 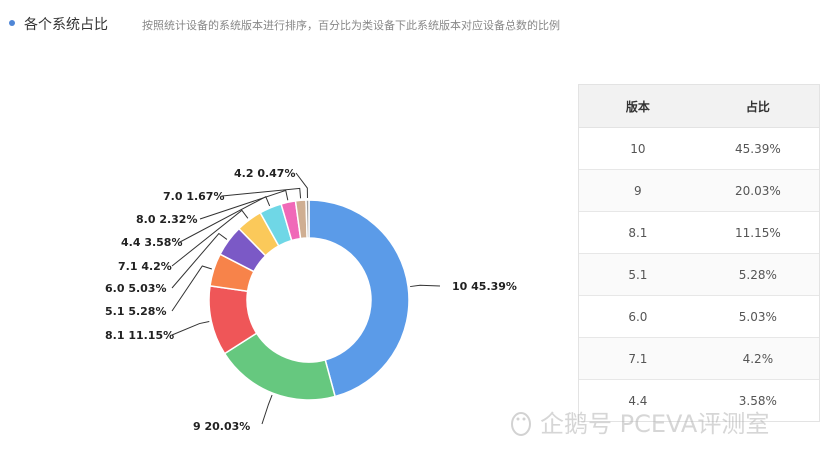 I want to click on cell-version: 7.1, so click(x=638, y=358).